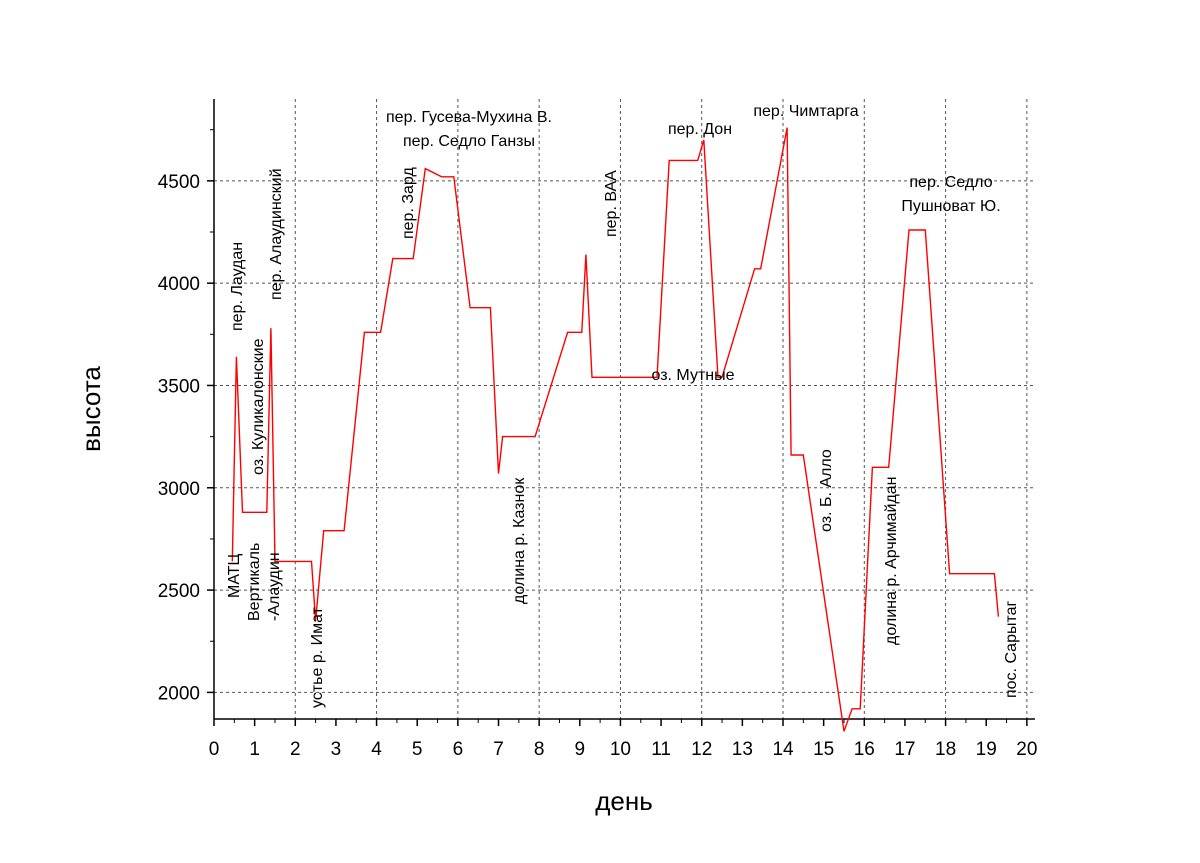 The height and width of the screenshot is (863, 1200). Describe the element at coordinates (91, 409) in the screenshot. I see `y-axis-title: высота` at that location.